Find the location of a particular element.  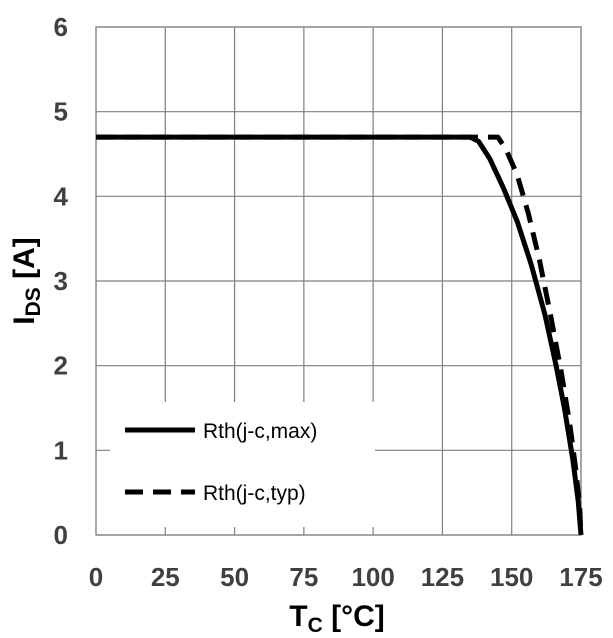

x-tick-label: 75 is located at coordinates (303, 577).